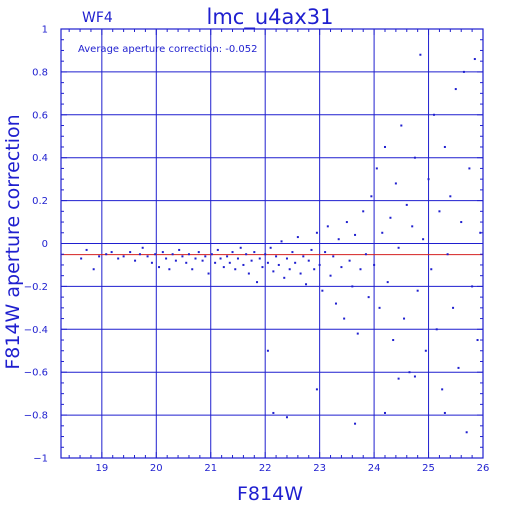 The width and height of the screenshot is (512, 512). Describe the element at coordinates (13, 241) in the screenshot. I see `y-axis-label: F814W aperture correction` at that location.